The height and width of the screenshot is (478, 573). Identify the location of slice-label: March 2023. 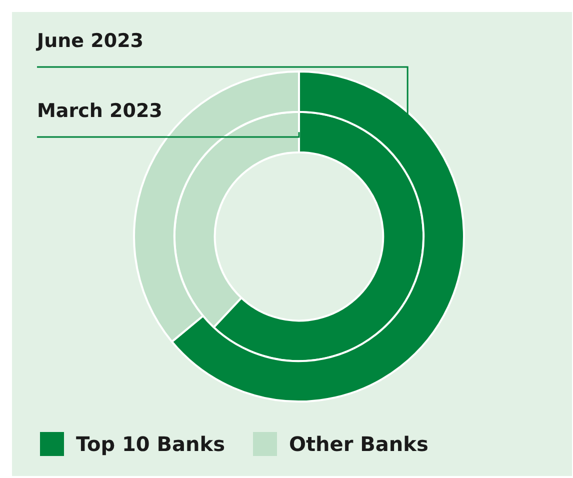
(99, 111).